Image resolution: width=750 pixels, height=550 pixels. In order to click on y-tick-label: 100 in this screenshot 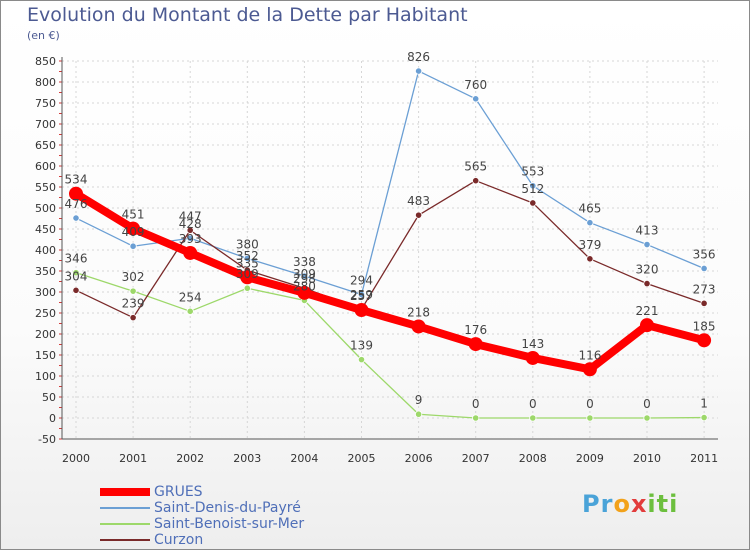, I will do `click(45, 376)`.